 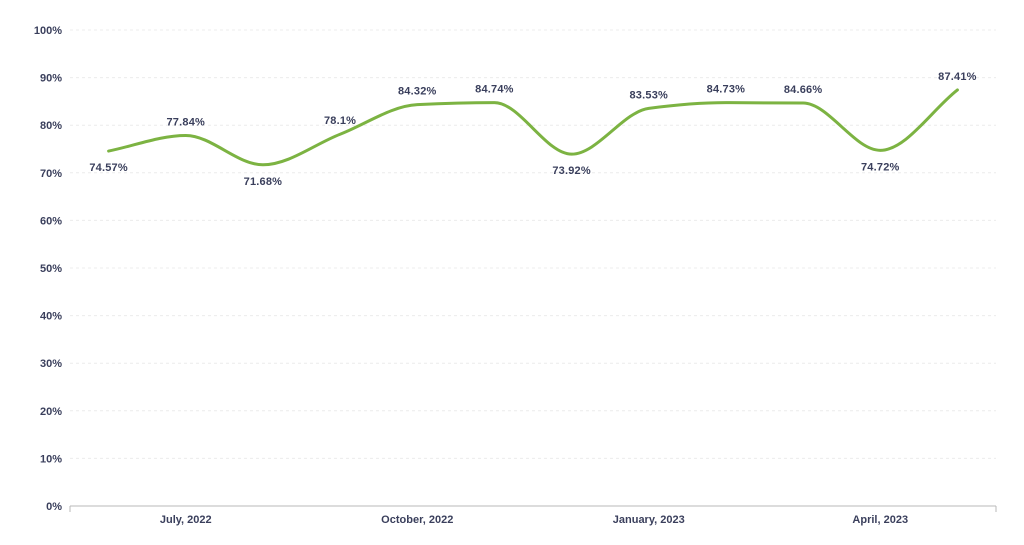 I want to click on y-tick-label: 80%, so click(x=51, y=126).